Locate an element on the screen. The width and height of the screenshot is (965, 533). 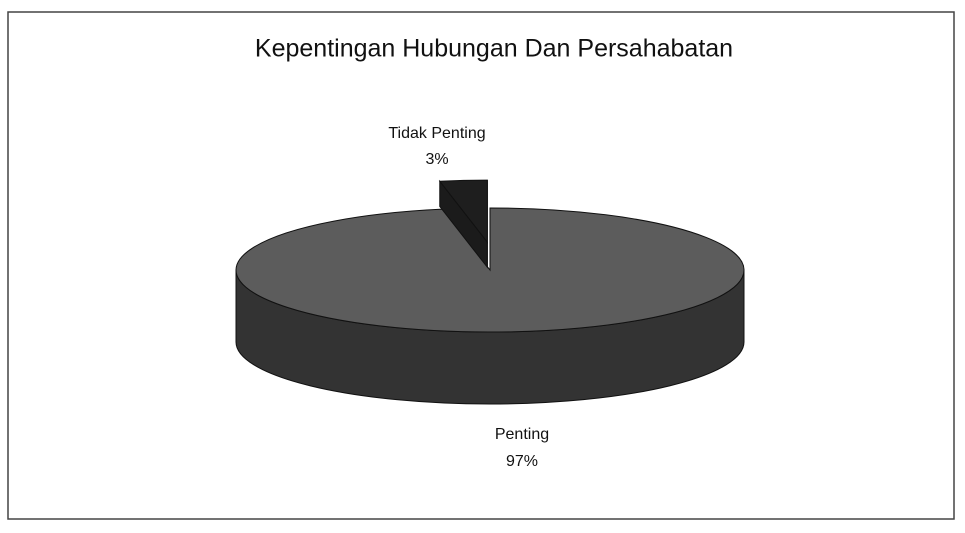
slice-label: Penting is located at coordinates (522, 434).